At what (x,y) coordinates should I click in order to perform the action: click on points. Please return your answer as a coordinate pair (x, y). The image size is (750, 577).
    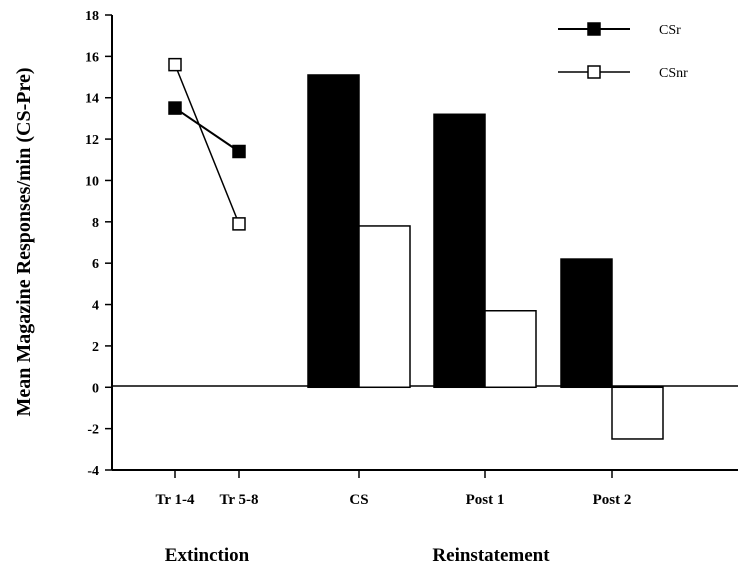
    Looking at the image, I should click on (207, 144).